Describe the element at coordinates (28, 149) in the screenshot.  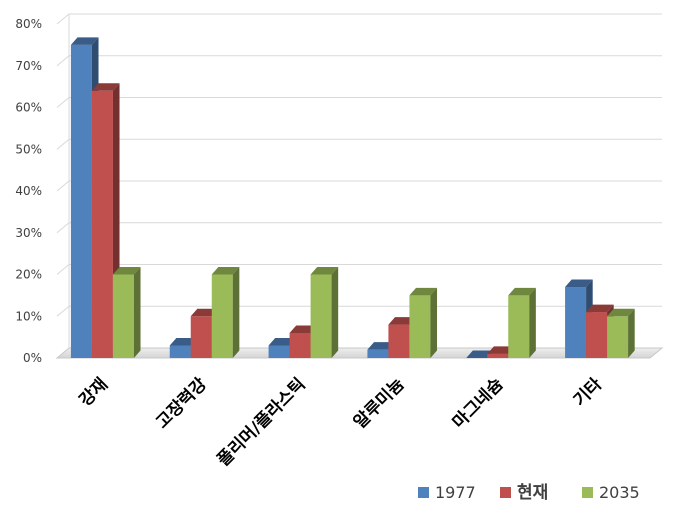
I see `y-tick-label: 50%` at that location.